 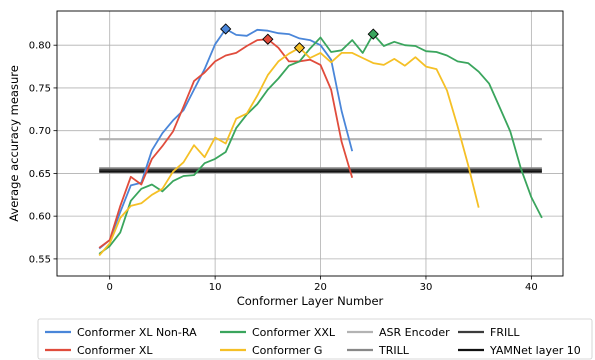 What do you see at coordinates (40, 88) in the screenshot?
I see `y-tick-label: 0.75` at bounding box center [40, 88].